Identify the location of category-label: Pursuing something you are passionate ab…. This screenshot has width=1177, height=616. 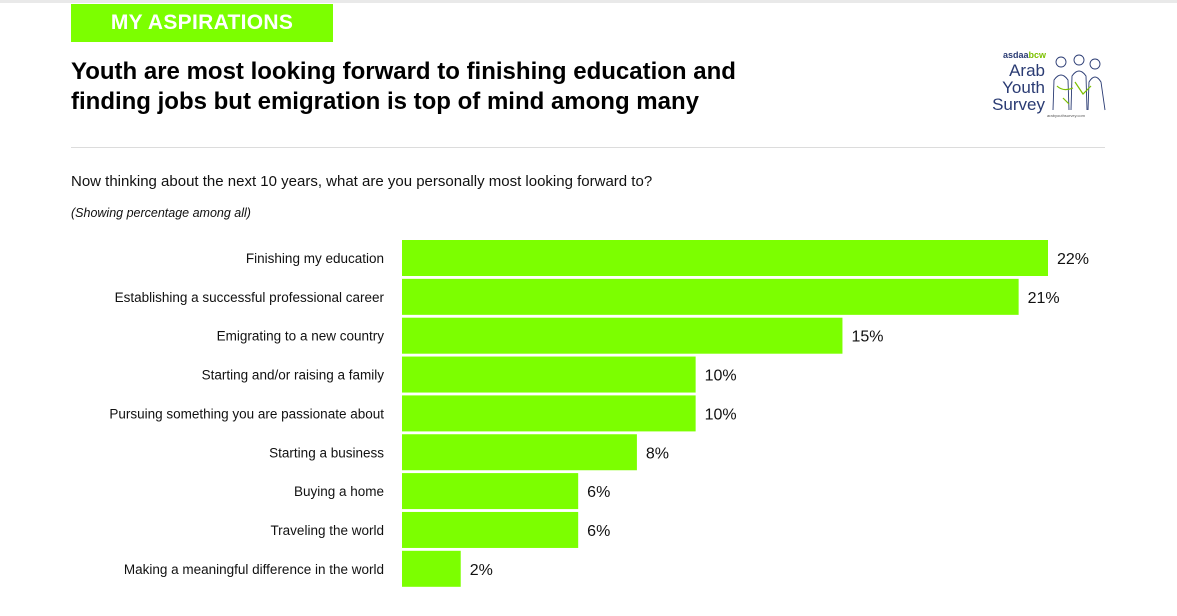
(246, 413).